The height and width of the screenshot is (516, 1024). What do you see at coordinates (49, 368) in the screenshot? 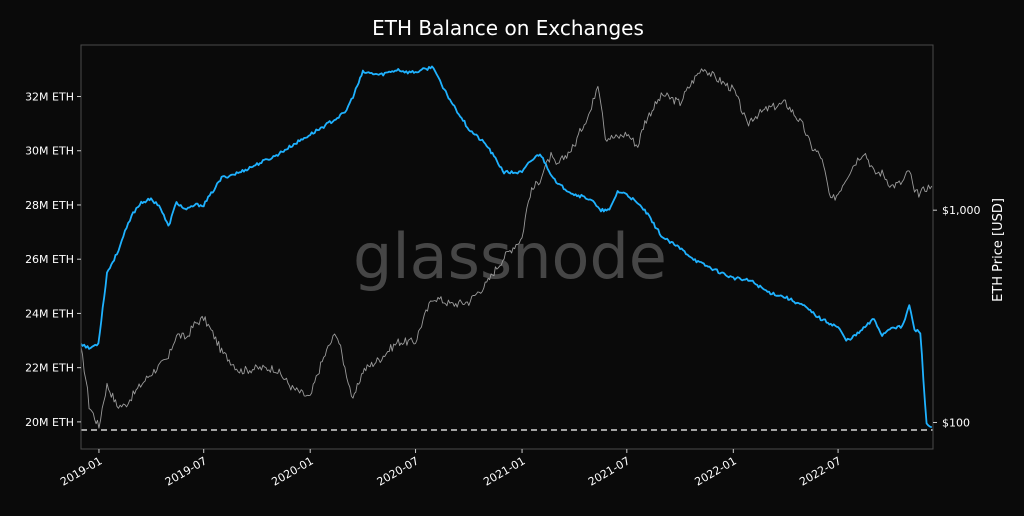
I see `y-tick-left-label: 22M ETH` at bounding box center [49, 368].